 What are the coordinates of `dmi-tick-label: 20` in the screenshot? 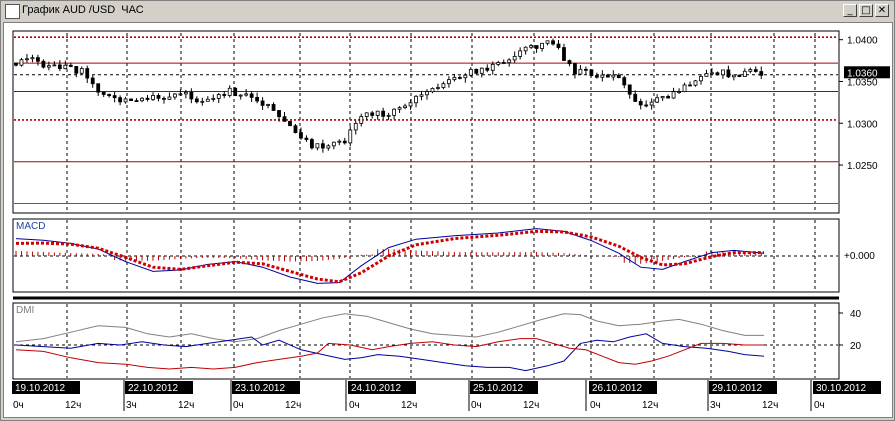 It's located at (856, 346).